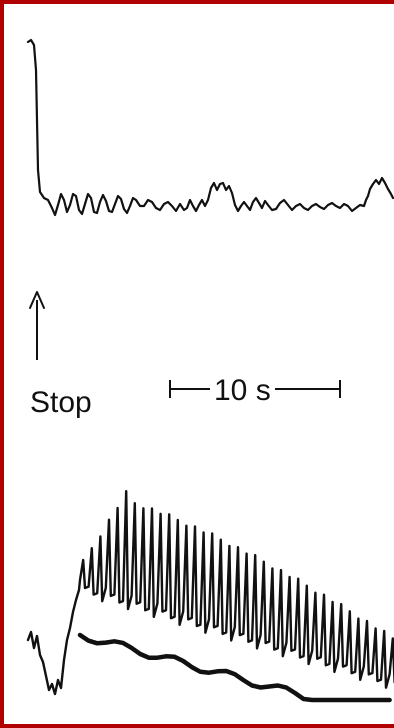  I want to click on stop-arrow-head, so click(37, 300).